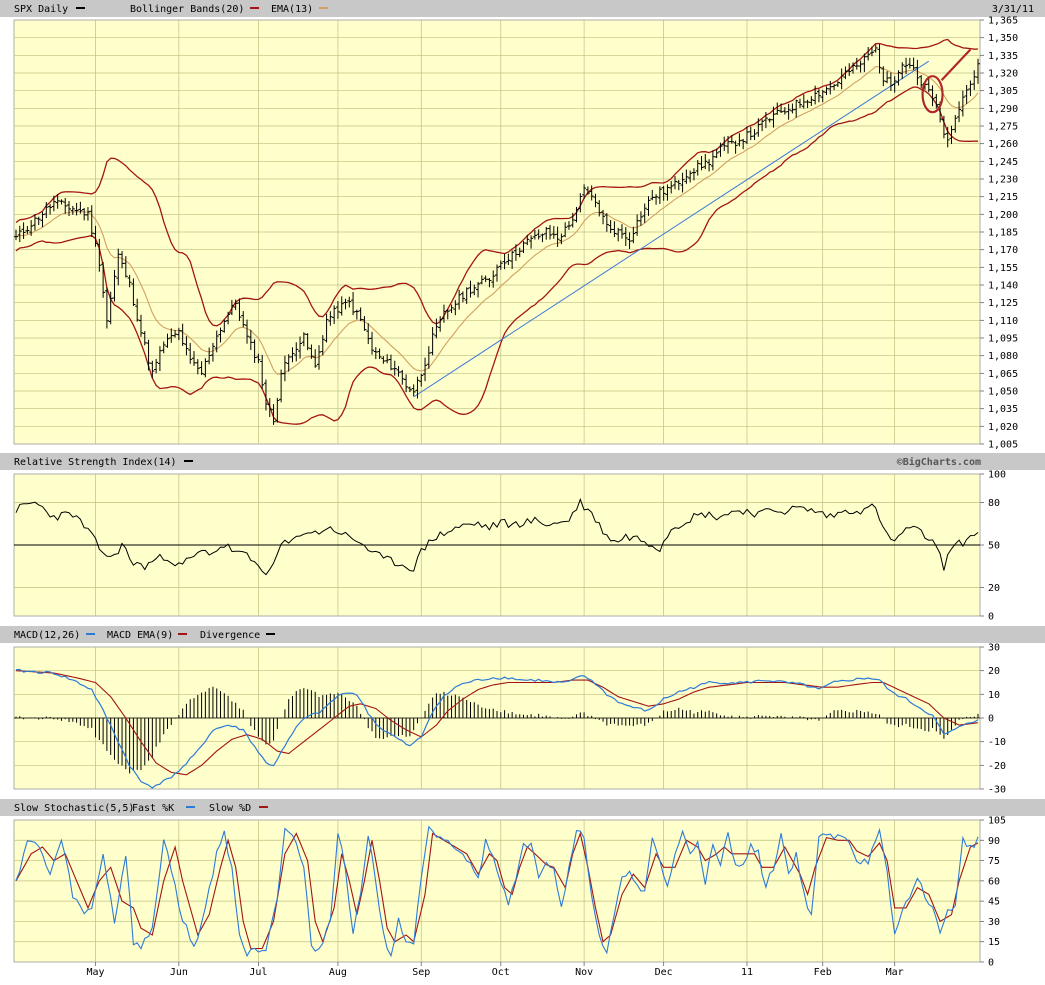  What do you see at coordinates (254, 8) in the screenshot?
I see `price-legend-bollinger-swatch` at bounding box center [254, 8].